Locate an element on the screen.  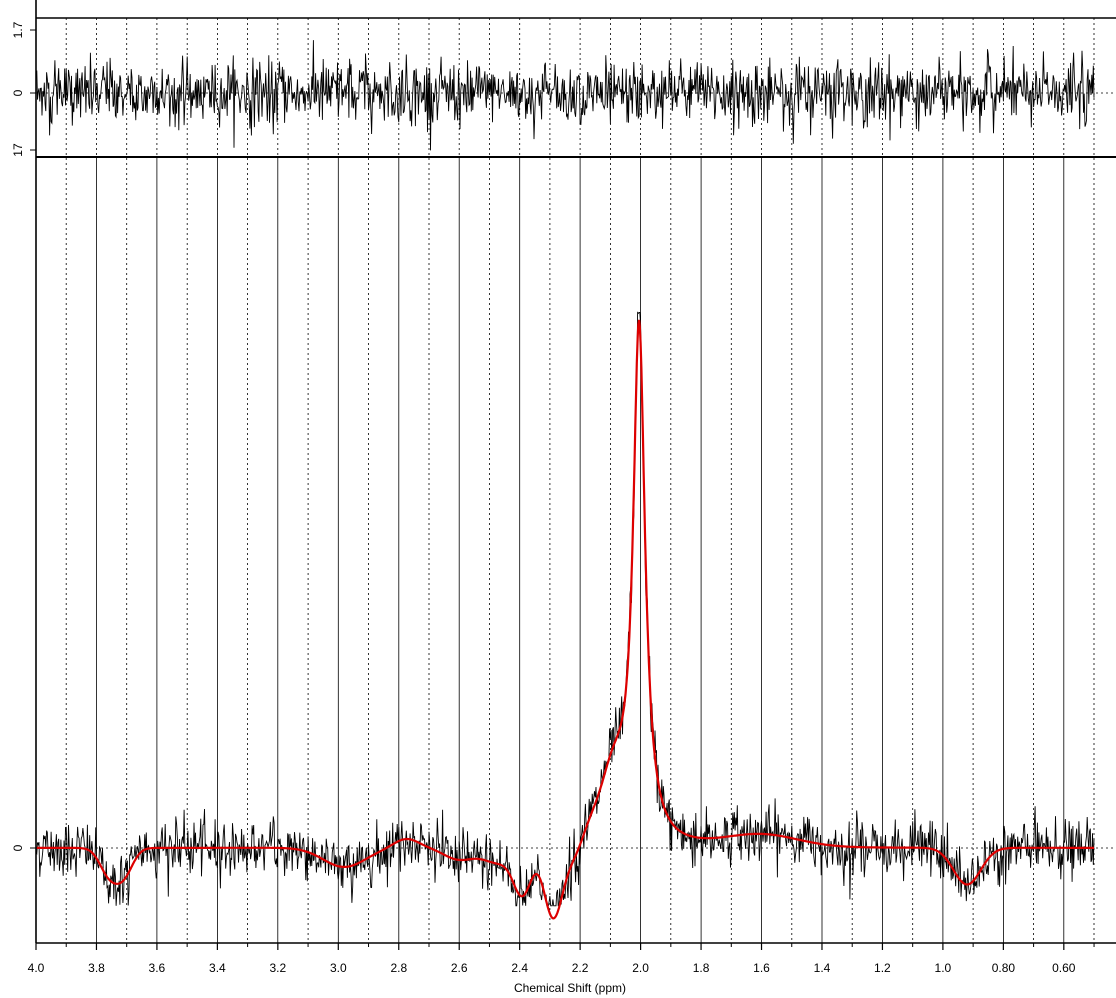
x-tick-label: 1.4 is located at coordinates (822, 968).